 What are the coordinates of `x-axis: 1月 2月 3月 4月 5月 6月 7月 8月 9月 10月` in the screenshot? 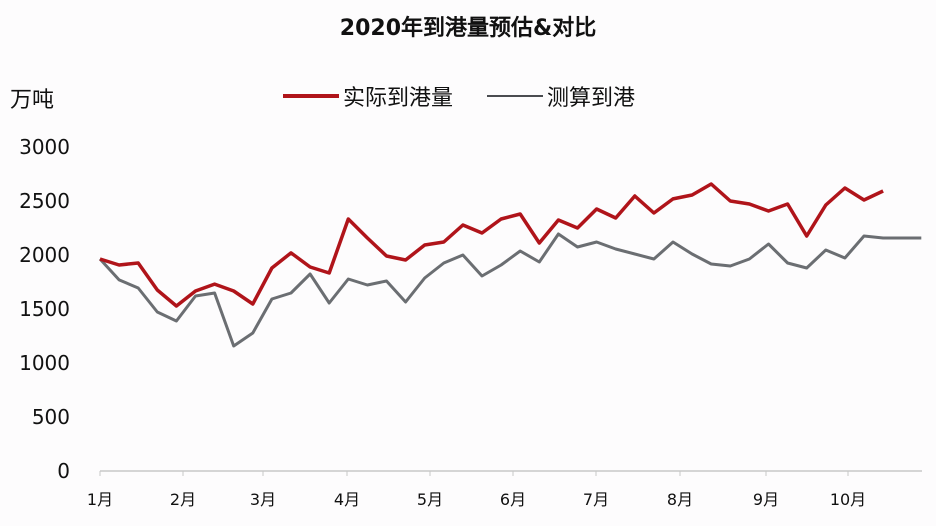 It's located at (476, 490).